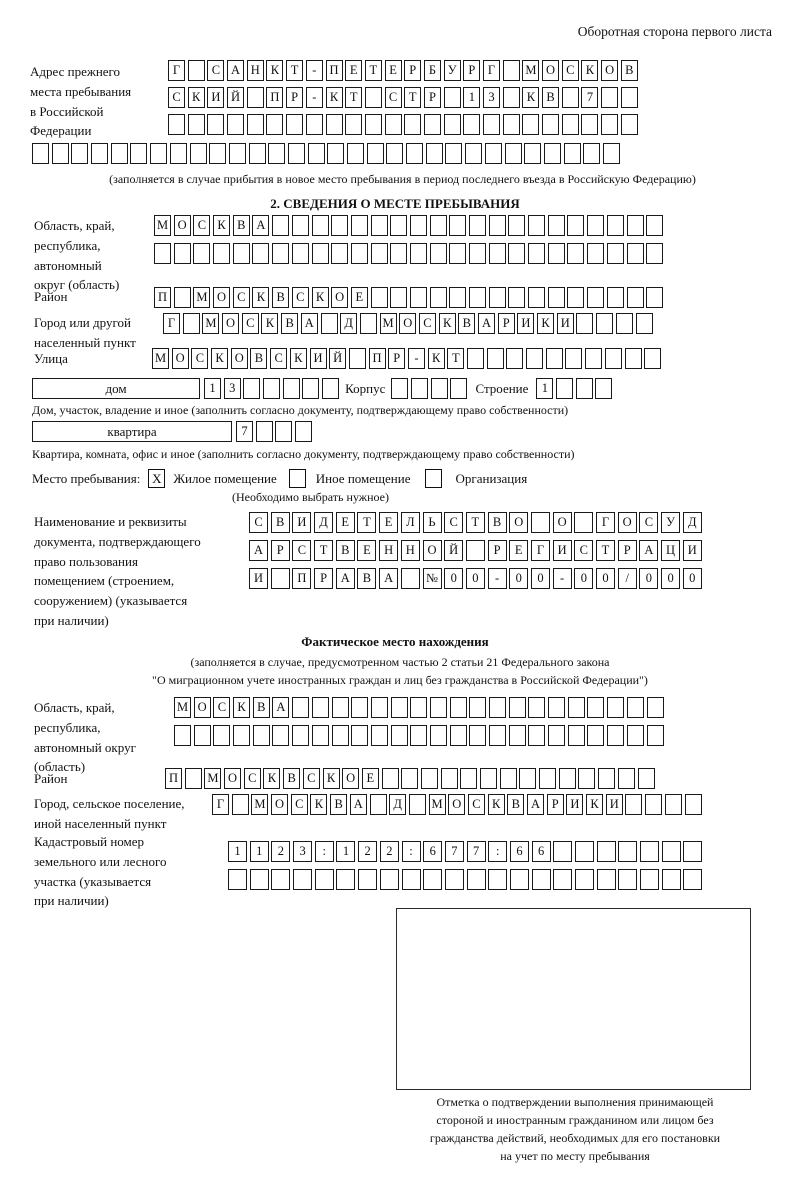  Describe the element at coordinates (454, 851) in the screenshot. I see `form-cell: 7` at that location.